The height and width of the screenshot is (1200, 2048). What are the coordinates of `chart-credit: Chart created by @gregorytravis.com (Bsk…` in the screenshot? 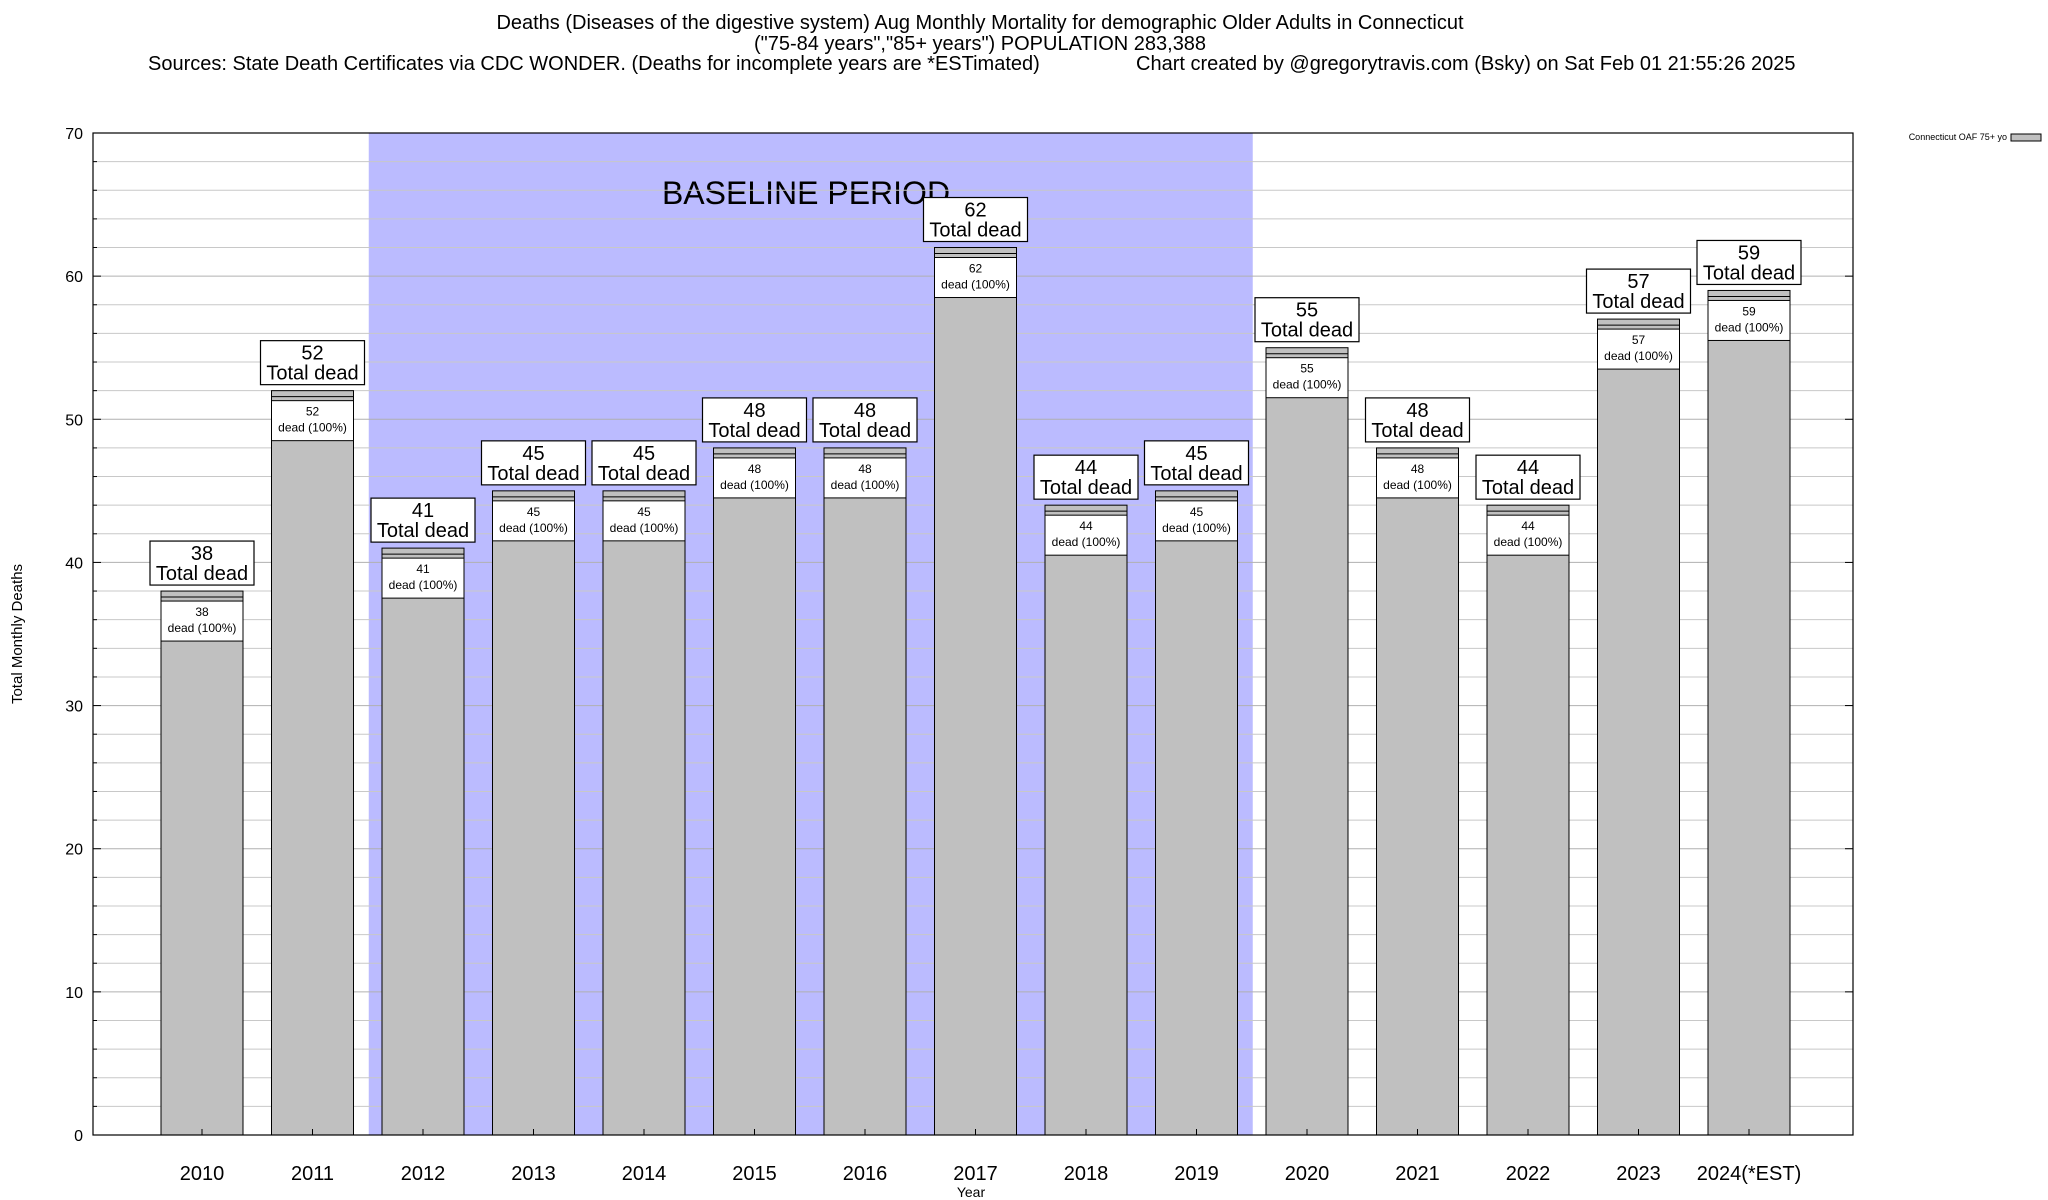 It's located at (1466, 64).